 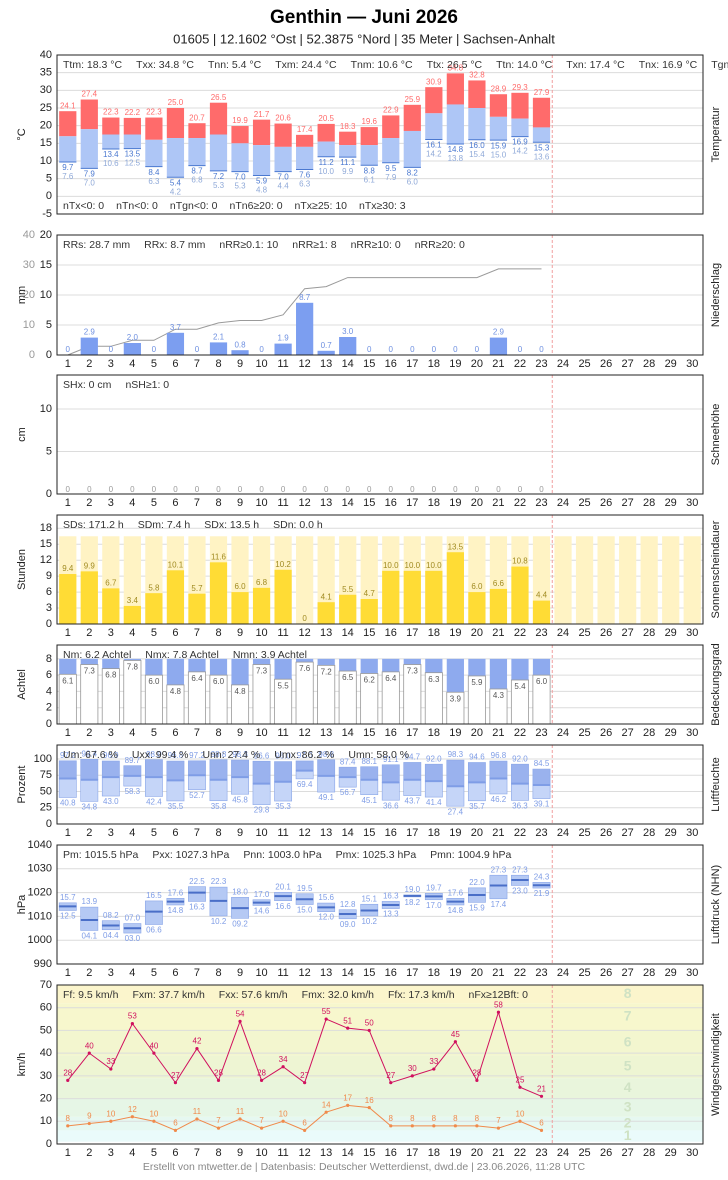 What do you see at coordinates (111, 582) in the screenshot?
I see `value-label: 6.7` at bounding box center [111, 582].